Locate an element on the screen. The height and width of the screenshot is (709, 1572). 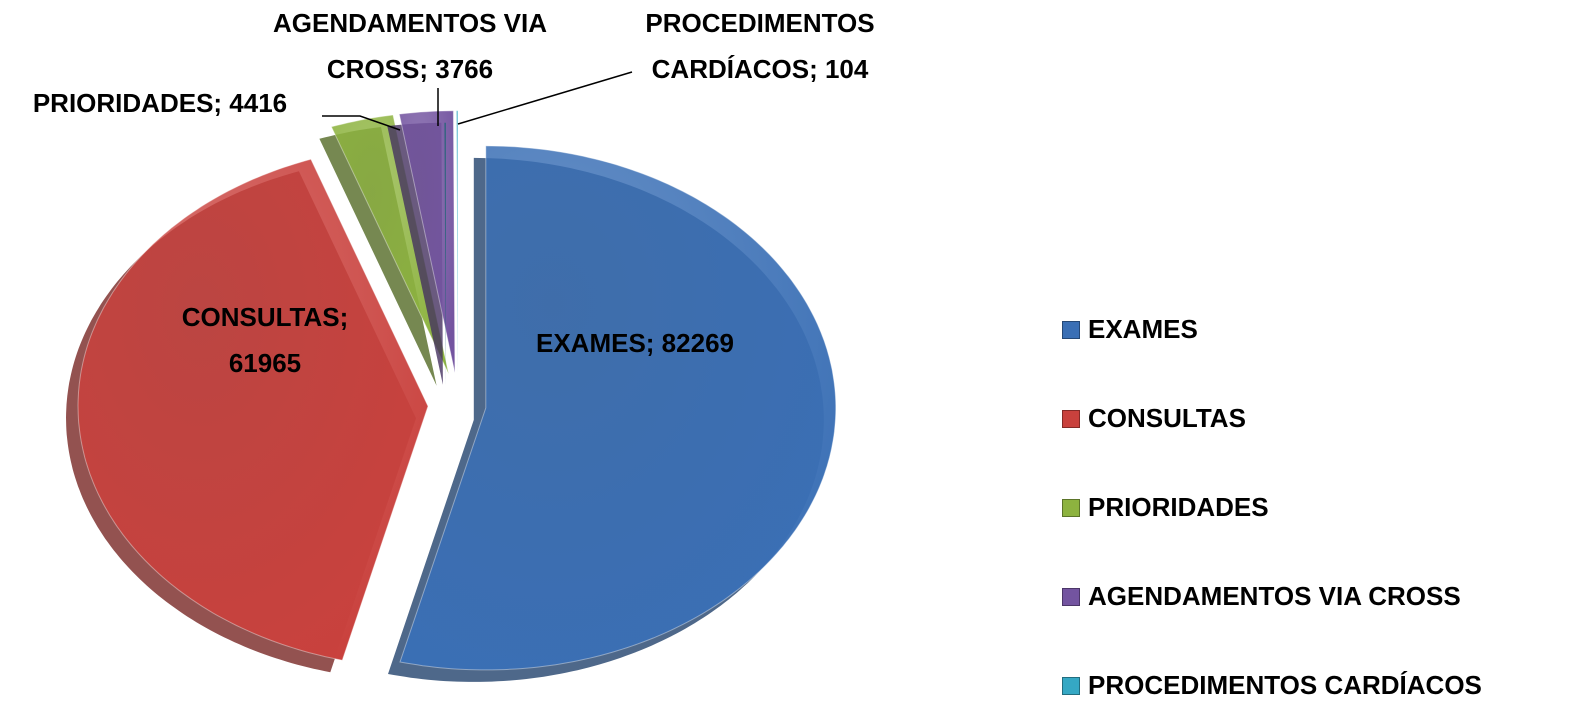
data-label: CONSULTAS; 61965 is located at coordinates (265, 340).